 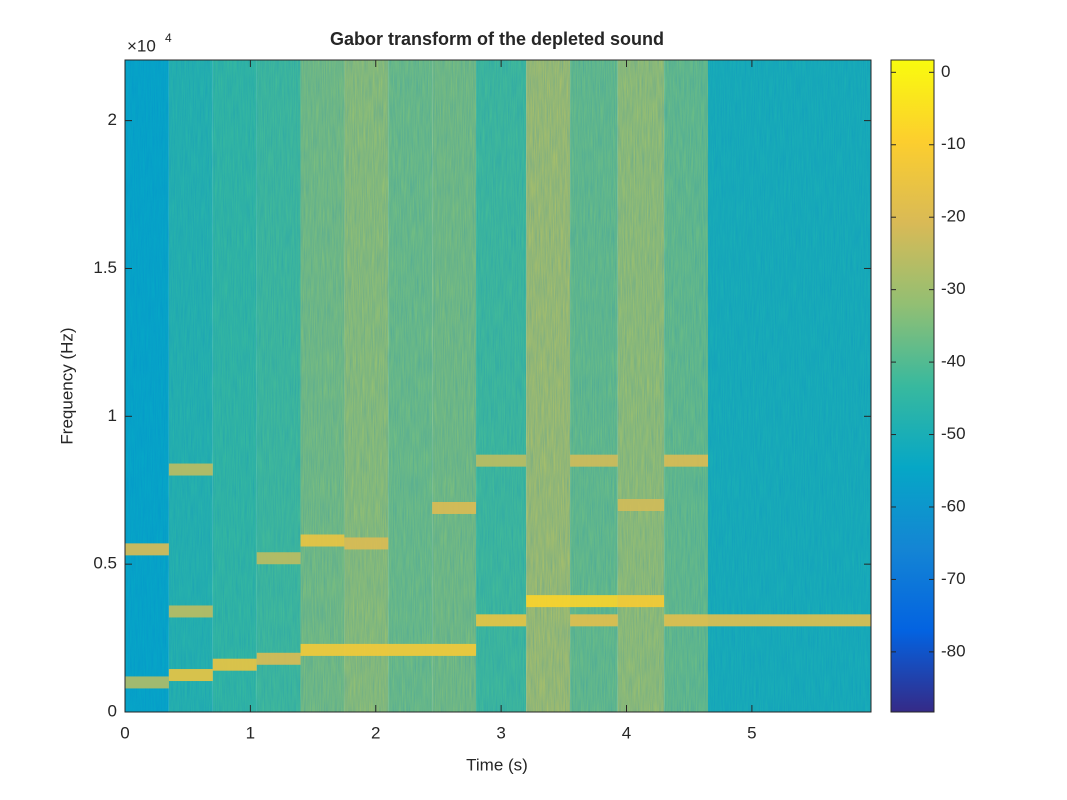 What do you see at coordinates (168, 38) in the screenshot?
I see `y-multiplier-exp: 4` at bounding box center [168, 38].